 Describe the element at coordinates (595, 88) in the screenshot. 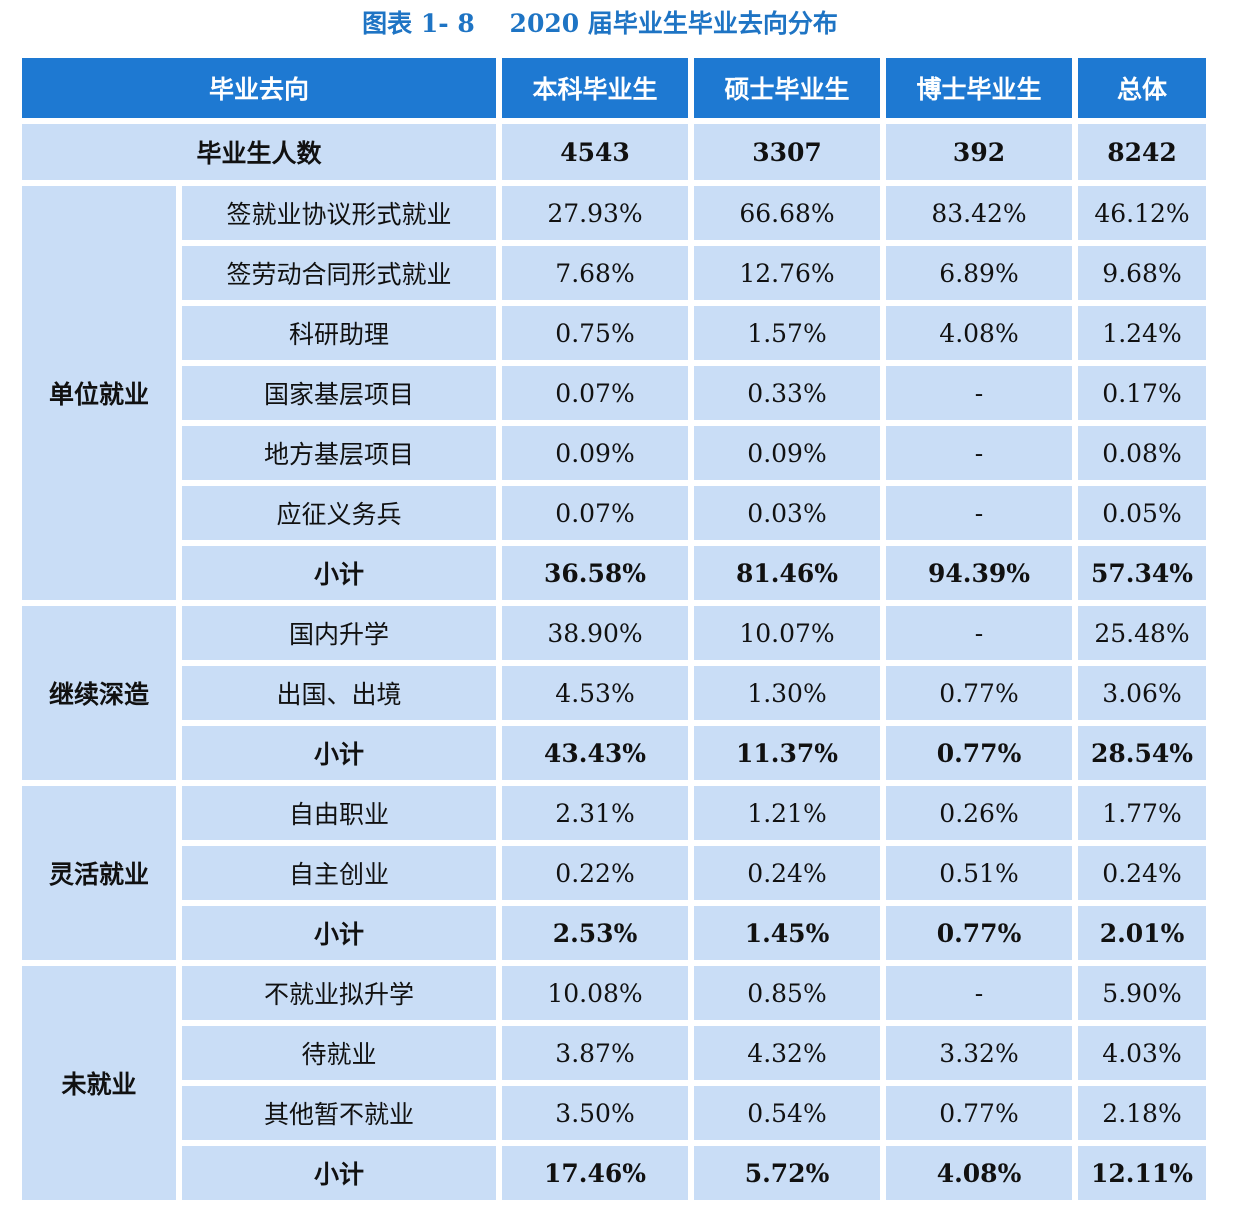

I see `header-undergrad: 本科毕业生` at that location.